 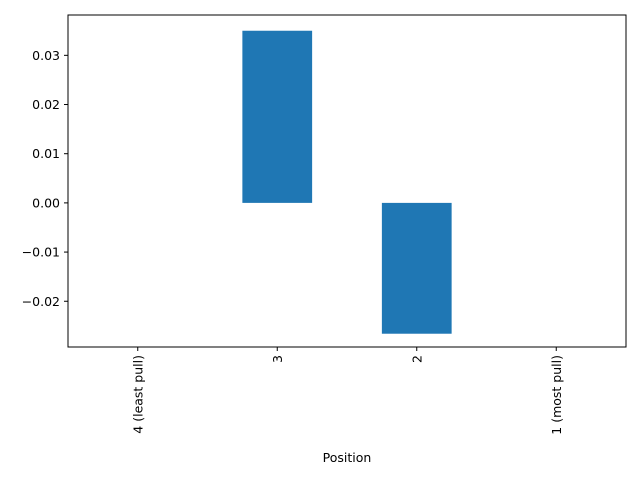 I want to click on y-tick-label: −0.01, so click(x=41, y=252).